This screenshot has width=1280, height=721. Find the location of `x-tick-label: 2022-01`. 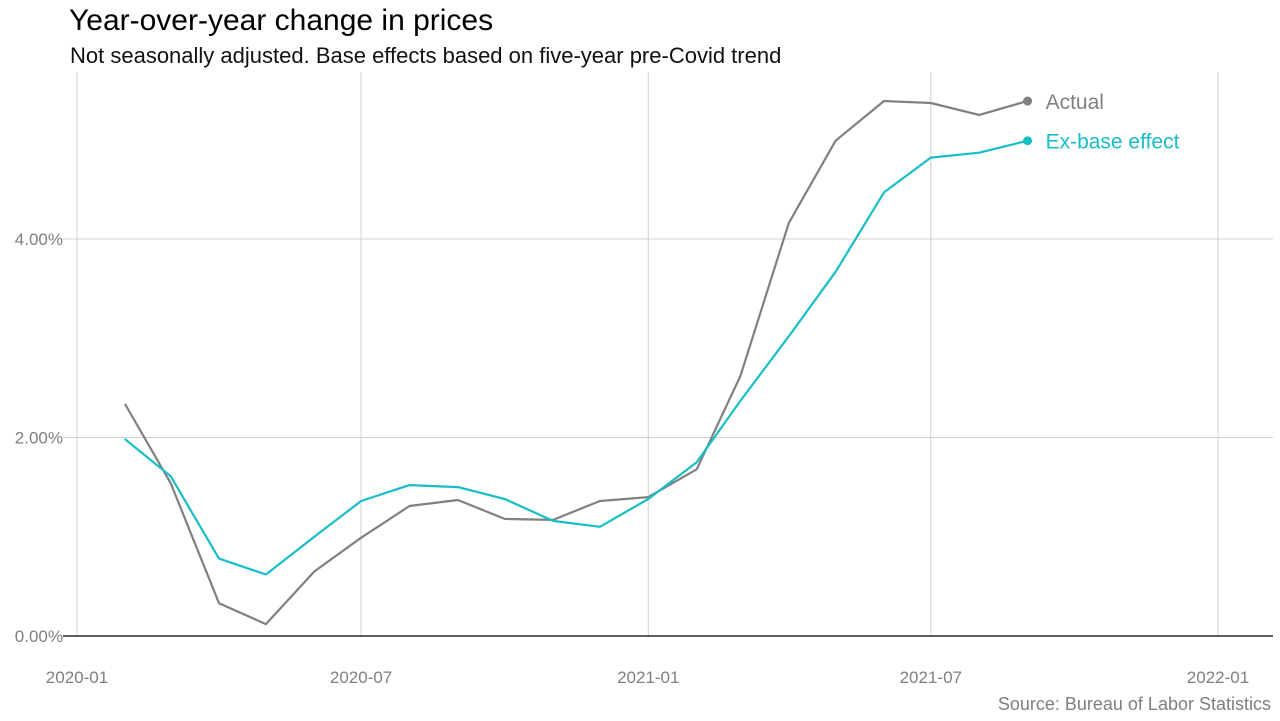

x-tick-label: 2022-01 is located at coordinates (1218, 677).